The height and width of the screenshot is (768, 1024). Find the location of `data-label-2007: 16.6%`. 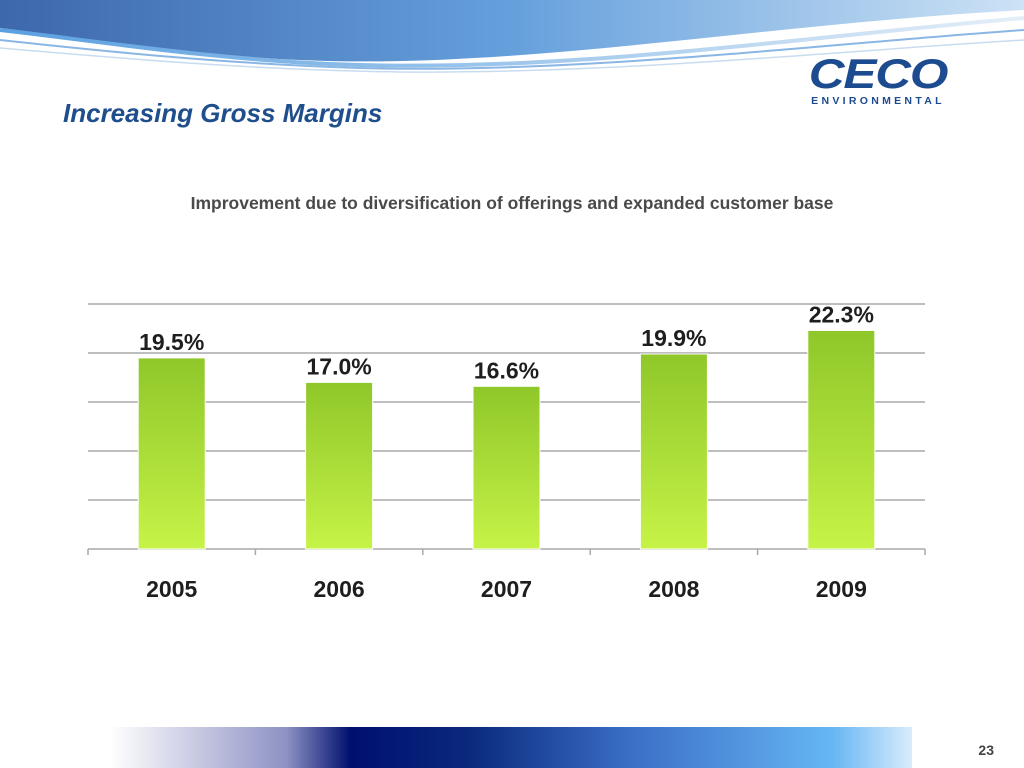

data-label-2007: 16.6% is located at coordinates (506, 370).